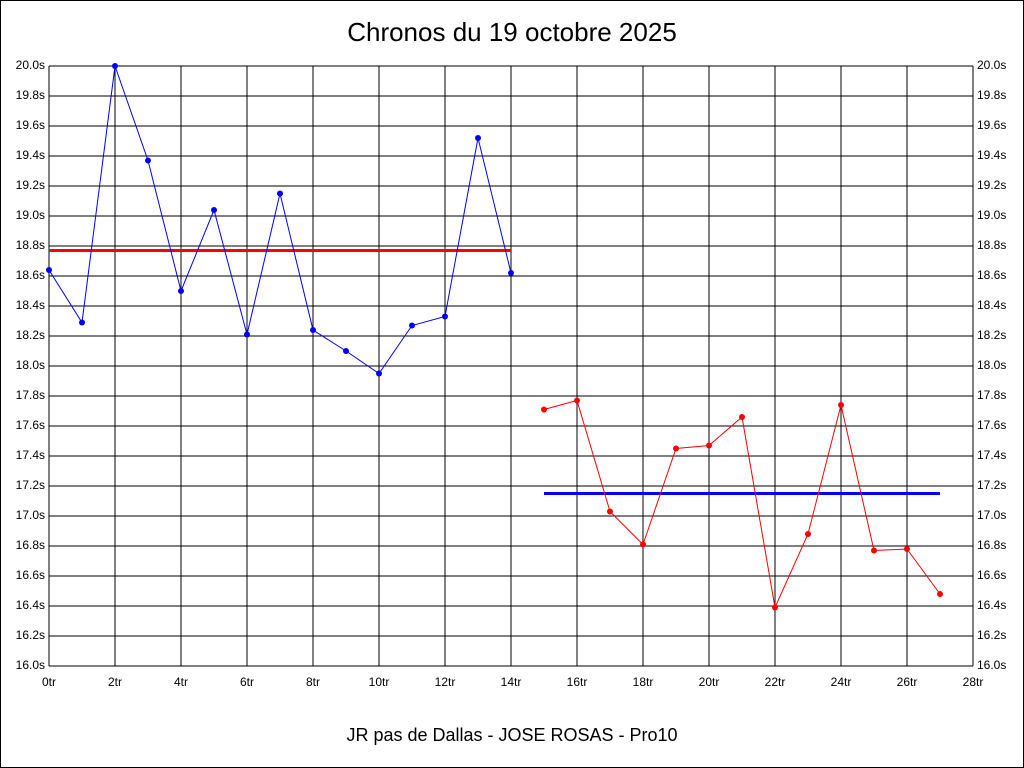  I want to click on y2-tick-label: 19.0s, so click(991, 215).